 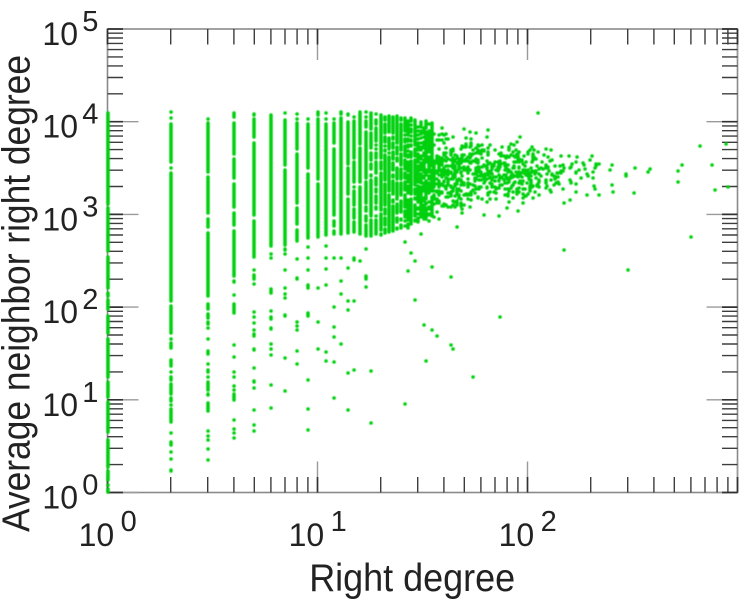 I want to click on svg-text: Average neighbor right degree, so click(x=19, y=293).